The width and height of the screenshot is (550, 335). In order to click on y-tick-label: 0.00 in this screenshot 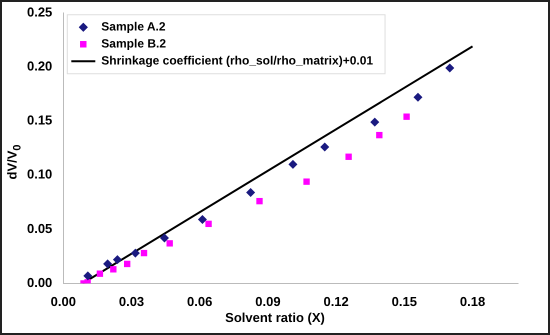, I will do `click(39, 282)`.